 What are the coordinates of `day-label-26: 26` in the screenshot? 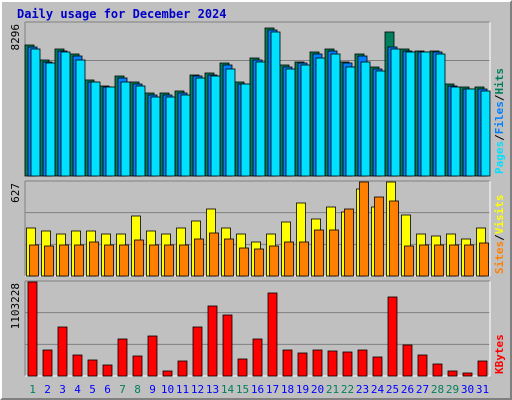 It's located at (407, 389).